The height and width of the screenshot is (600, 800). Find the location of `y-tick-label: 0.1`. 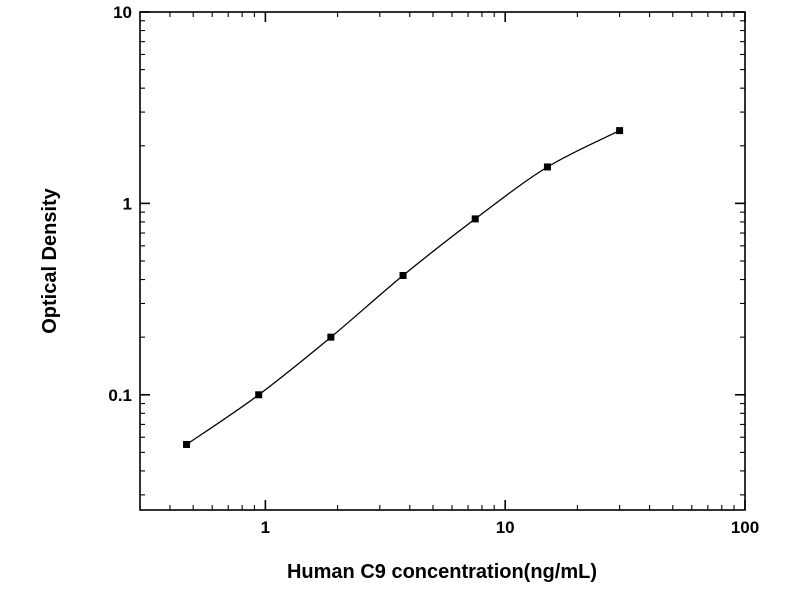

y-tick-label: 0.1 is located at coordinates (120, 395).